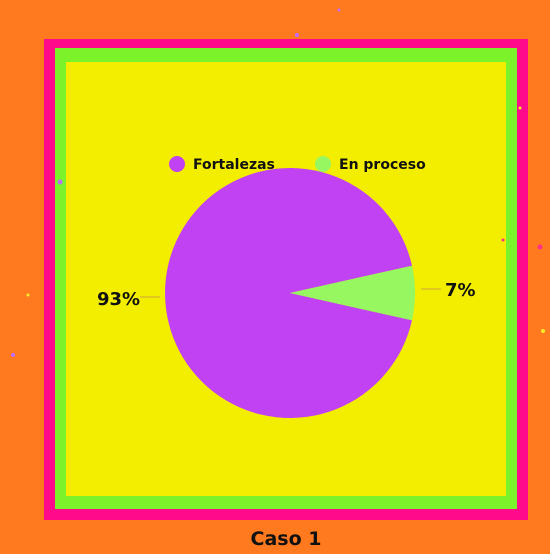 This screenshot has height=554, width=550. I want to click on legend: Fortalezas En proceso, so click(297, 164).